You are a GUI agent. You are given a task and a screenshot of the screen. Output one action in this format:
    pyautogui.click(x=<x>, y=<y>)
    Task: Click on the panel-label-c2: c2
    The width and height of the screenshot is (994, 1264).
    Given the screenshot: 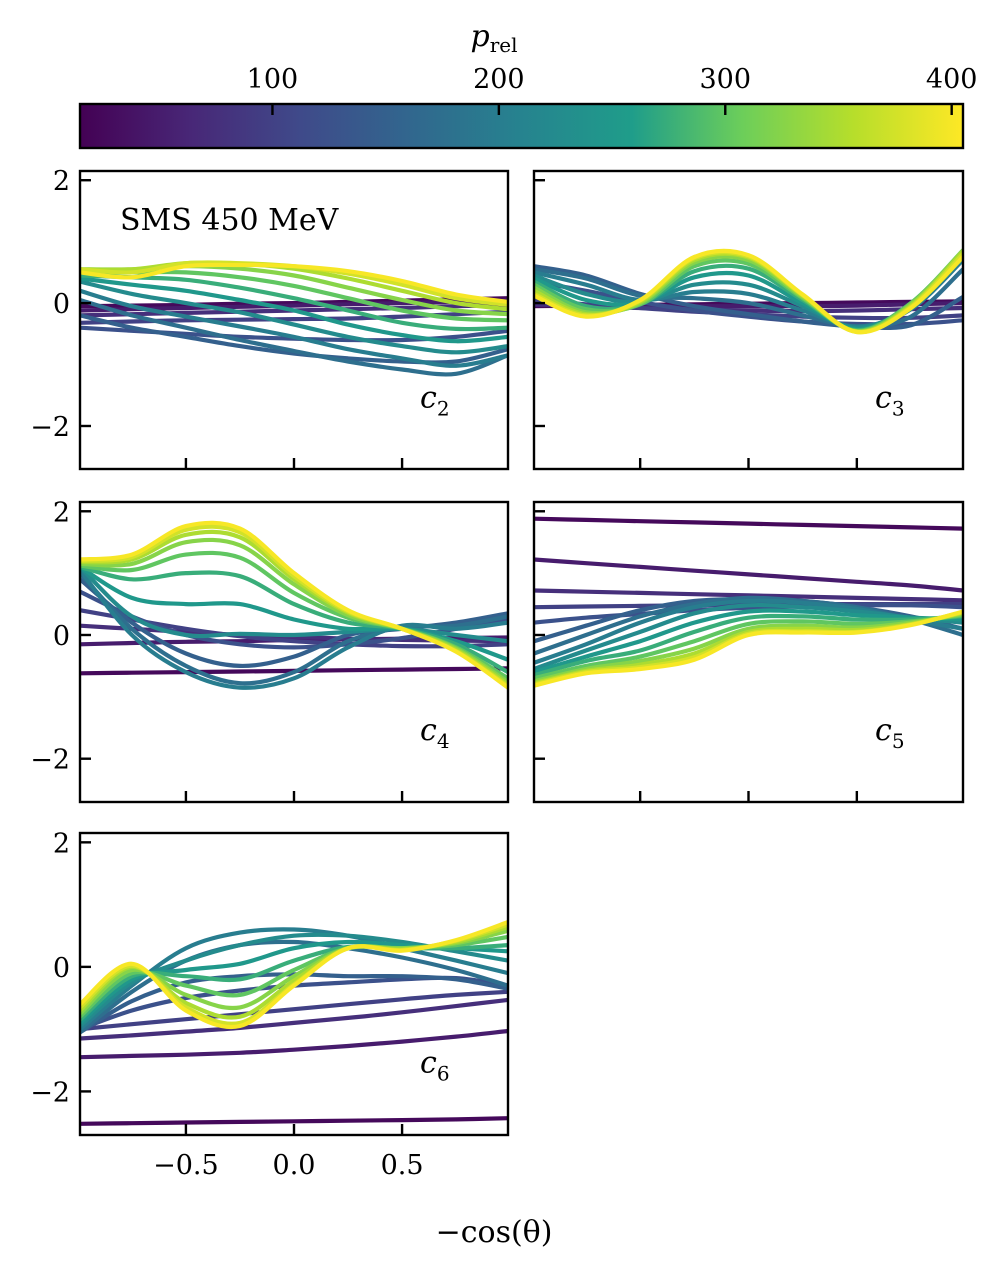 What is the action you would take?
    pyautogui.click(x=435, y=401)
    